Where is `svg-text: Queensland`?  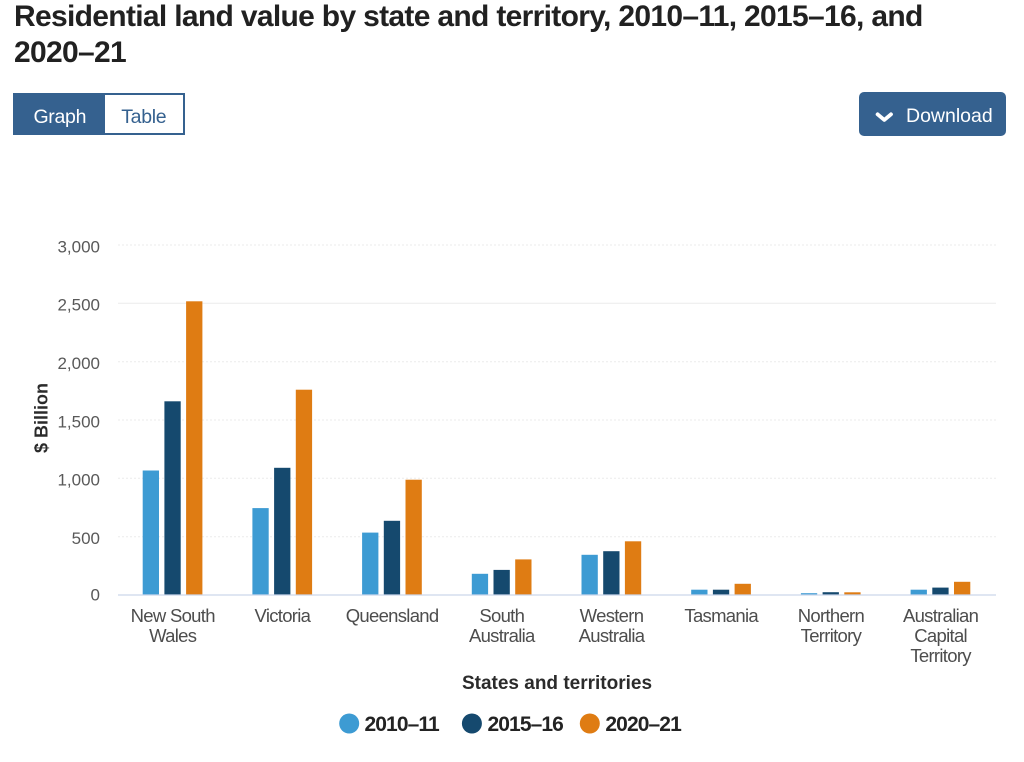 svg-text: Queensland is located at coordinates (392, 615).